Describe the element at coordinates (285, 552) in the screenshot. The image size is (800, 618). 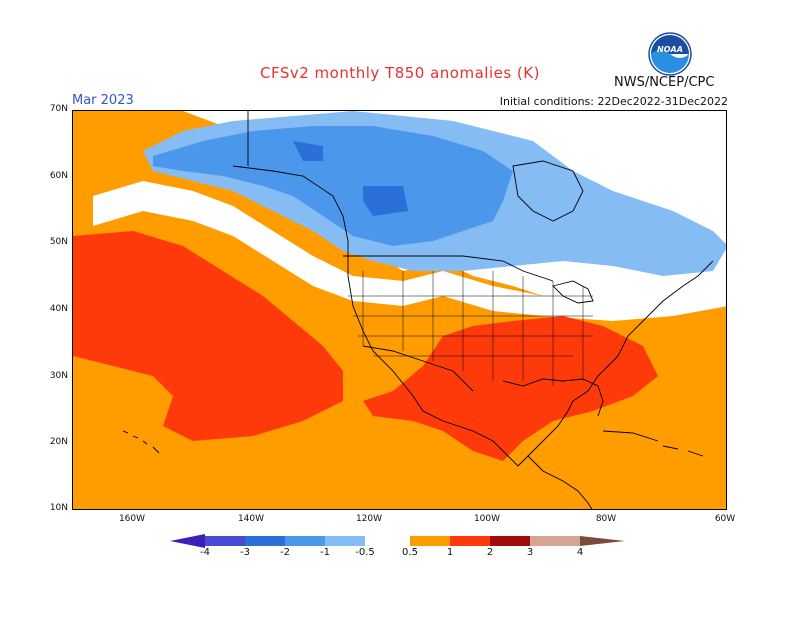
I see `colorbar-label-m2: -2` at that location.